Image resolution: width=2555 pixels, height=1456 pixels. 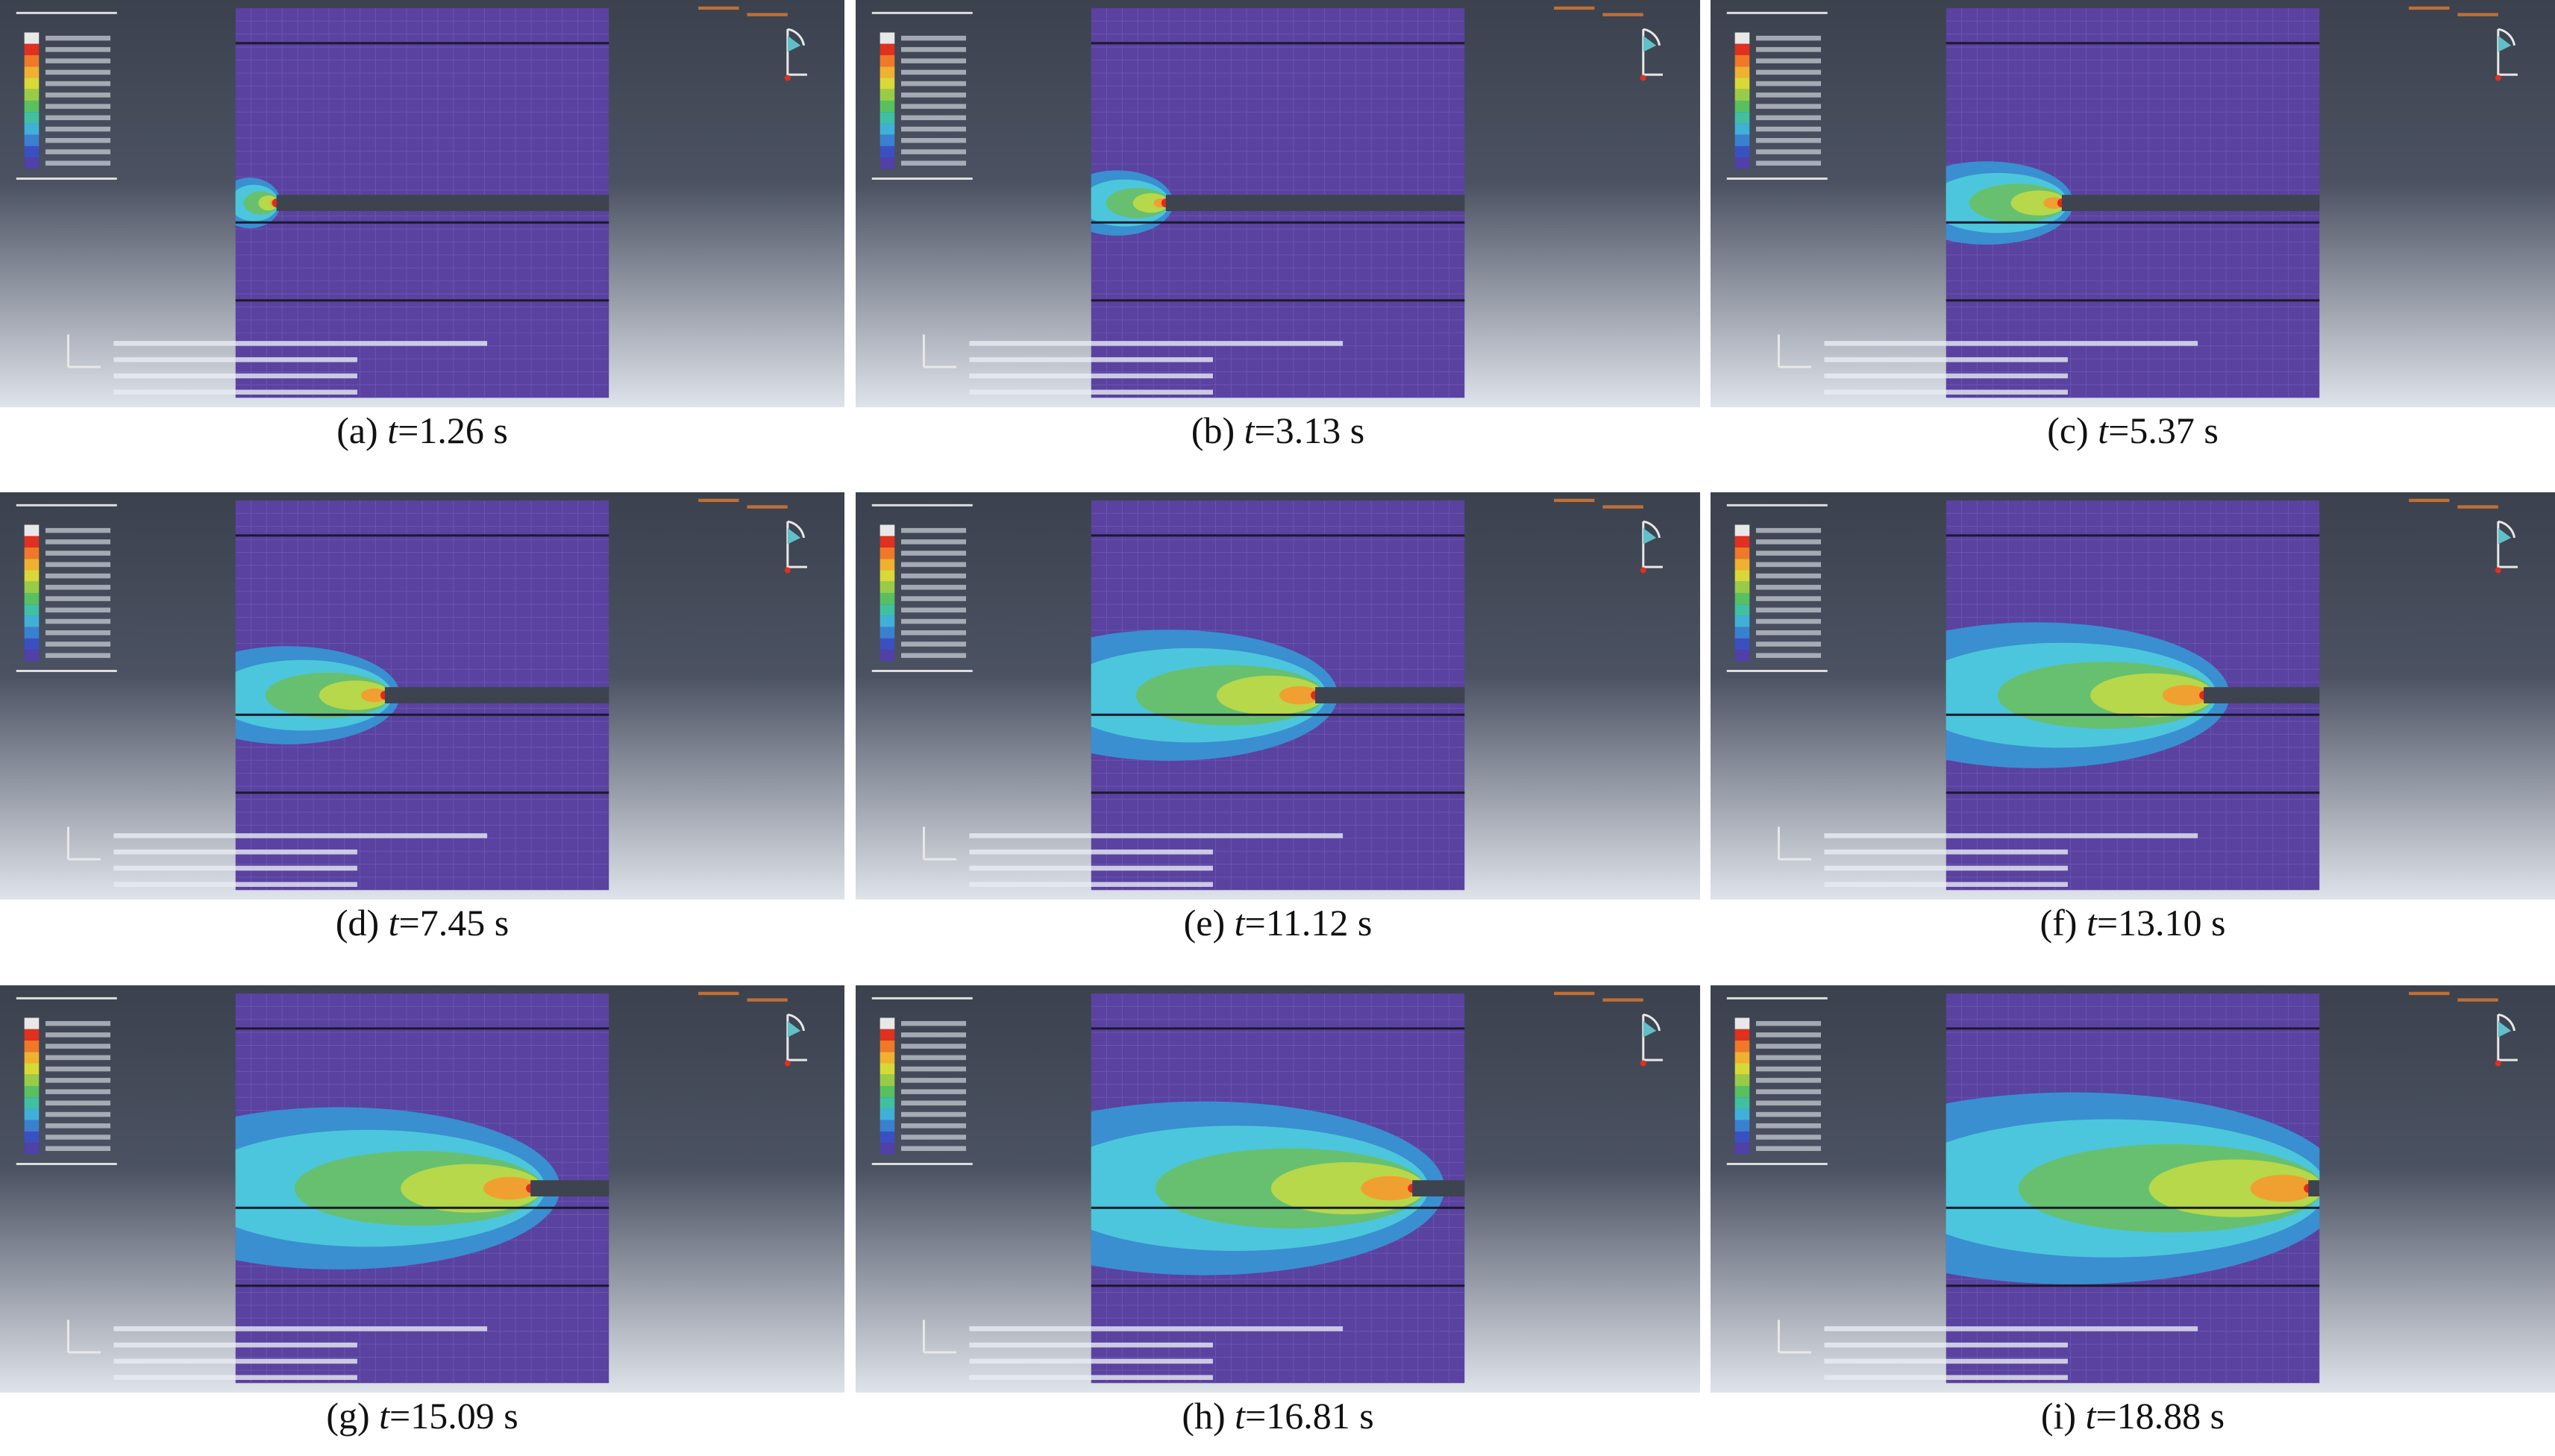 I want to click on caption-value: =11.12 s, so click(x=1309, y=923).